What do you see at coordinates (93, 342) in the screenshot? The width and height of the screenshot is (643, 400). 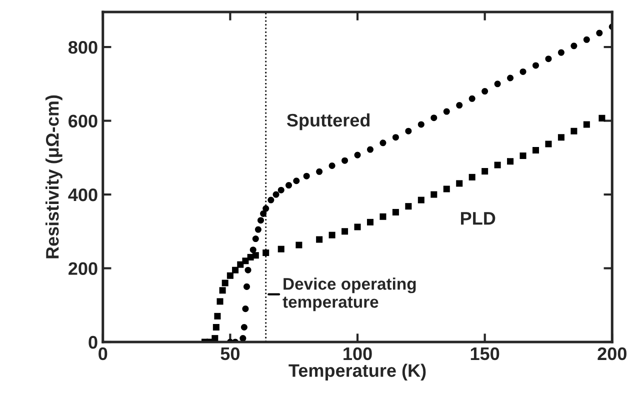 I see `y-tick-label: 0` at bounding box center [93, 342].